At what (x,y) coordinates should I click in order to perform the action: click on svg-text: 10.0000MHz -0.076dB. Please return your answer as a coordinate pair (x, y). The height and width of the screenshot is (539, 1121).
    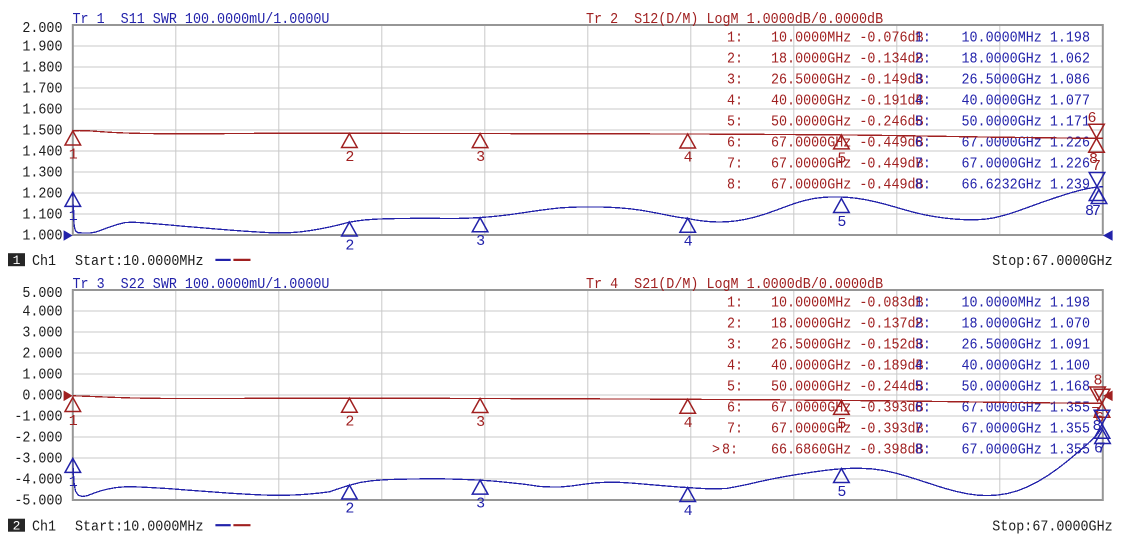
    Looking at the image, I should click on (847, 38).